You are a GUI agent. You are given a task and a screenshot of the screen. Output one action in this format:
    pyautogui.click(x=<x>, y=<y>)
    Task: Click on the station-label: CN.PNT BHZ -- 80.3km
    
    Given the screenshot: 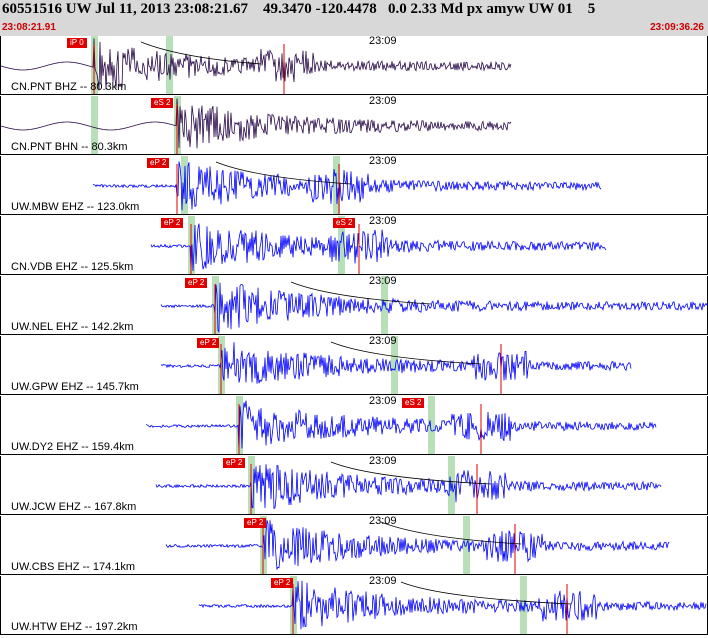 What is the action you would take?
    pyautogui.click(x=69, y=87)
    